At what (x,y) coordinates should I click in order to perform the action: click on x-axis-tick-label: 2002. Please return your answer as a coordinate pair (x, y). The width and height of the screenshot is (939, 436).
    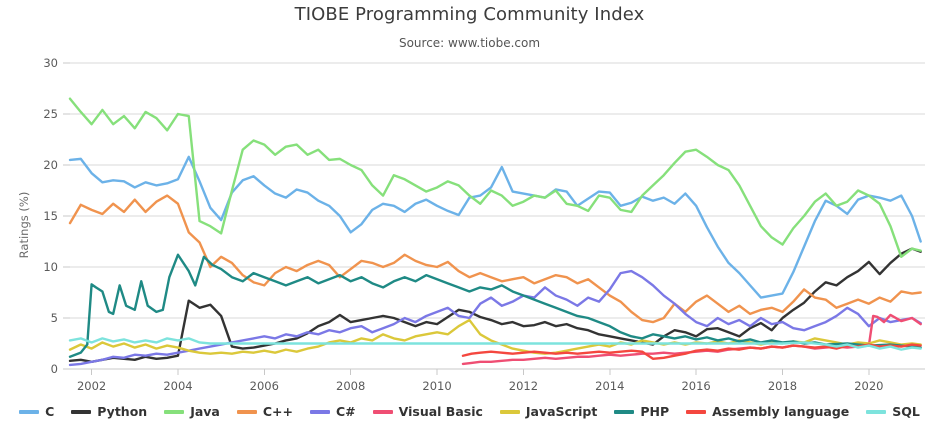
    Looking at the image, I should click on (91, 386).